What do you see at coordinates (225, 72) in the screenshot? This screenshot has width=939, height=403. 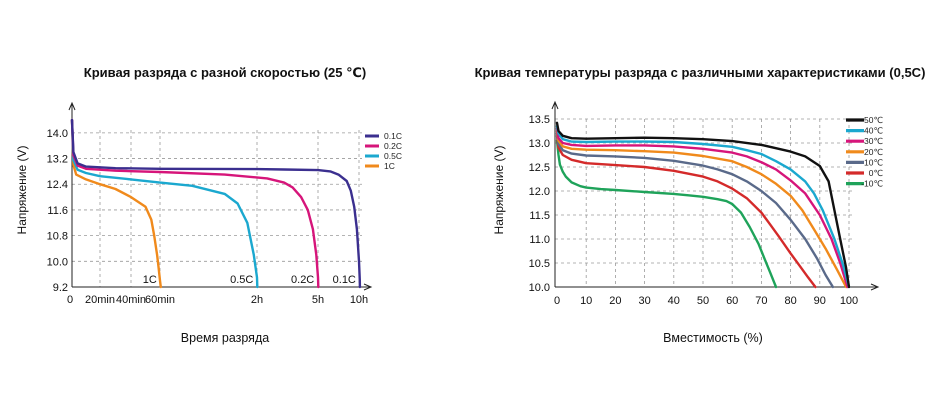 I see `chart-title: Кривая разряда с разной скоростью (25 ℃)` at bounding box center [225, 72].